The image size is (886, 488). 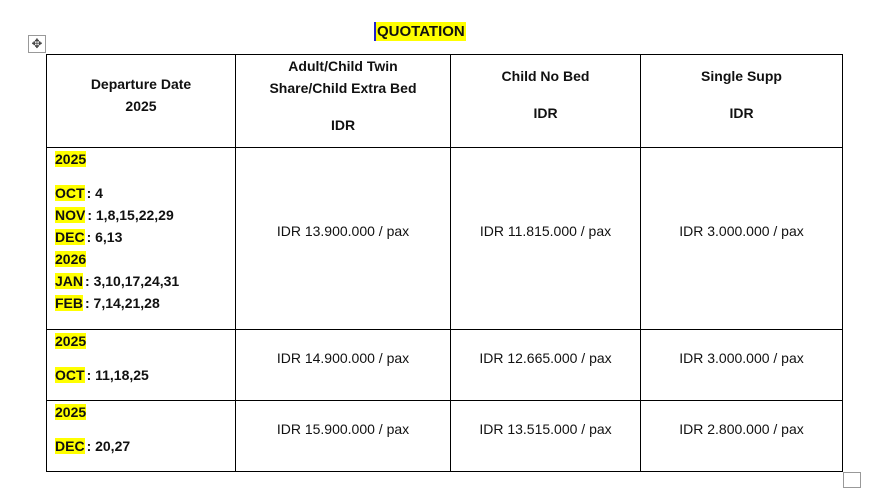 What do you see at coordinates (71, 259) in the screenshot?
I see `year: 2026` at bounding box center [71, 259].